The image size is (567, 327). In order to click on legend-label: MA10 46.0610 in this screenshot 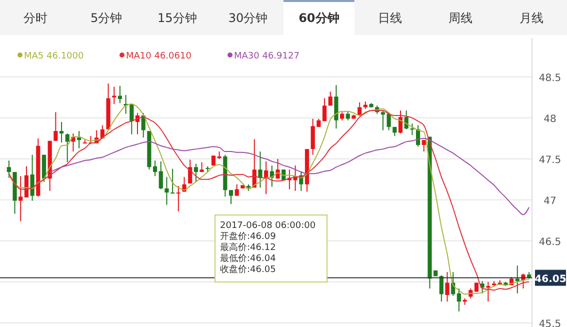, I will do `click(159, 57)`.